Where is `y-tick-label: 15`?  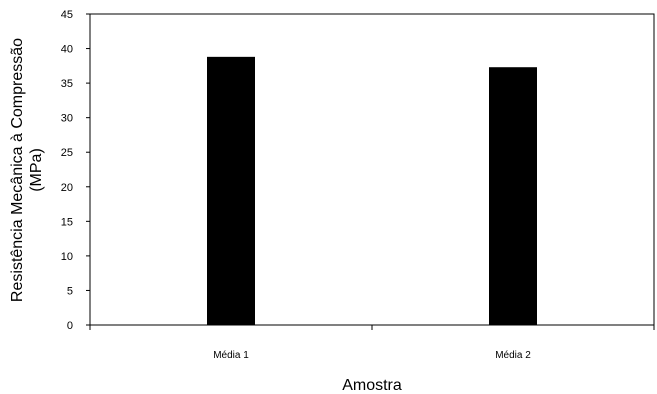 y-tick-label: 15 is located at coordinates (67, 222).